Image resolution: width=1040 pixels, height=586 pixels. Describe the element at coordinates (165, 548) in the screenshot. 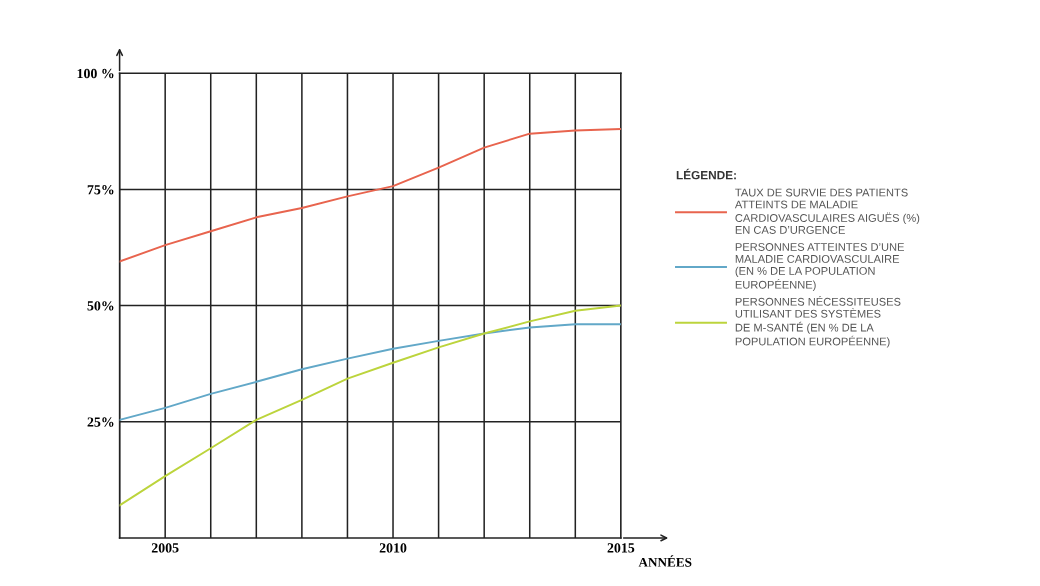

I see `x-tick-label: 2005` at that location.